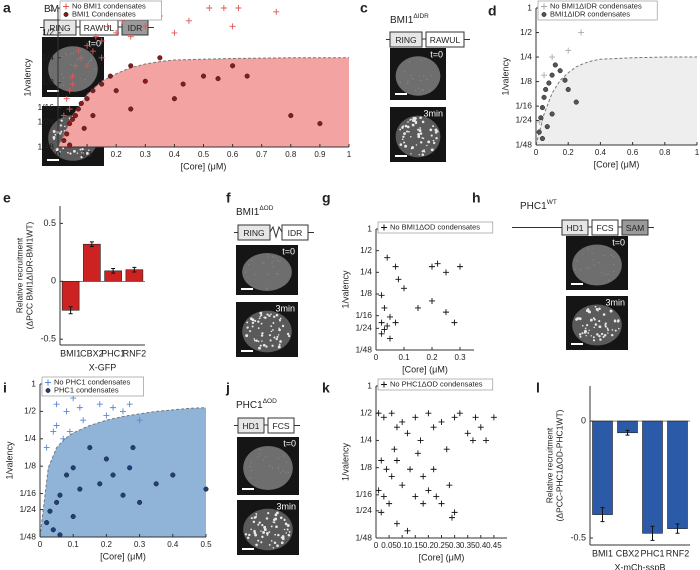 This screenshot has height=570, width=700. Describe the element at coordinates (455, 545) in the screenshot. I see `x-tick-label: 0.3` at that location.